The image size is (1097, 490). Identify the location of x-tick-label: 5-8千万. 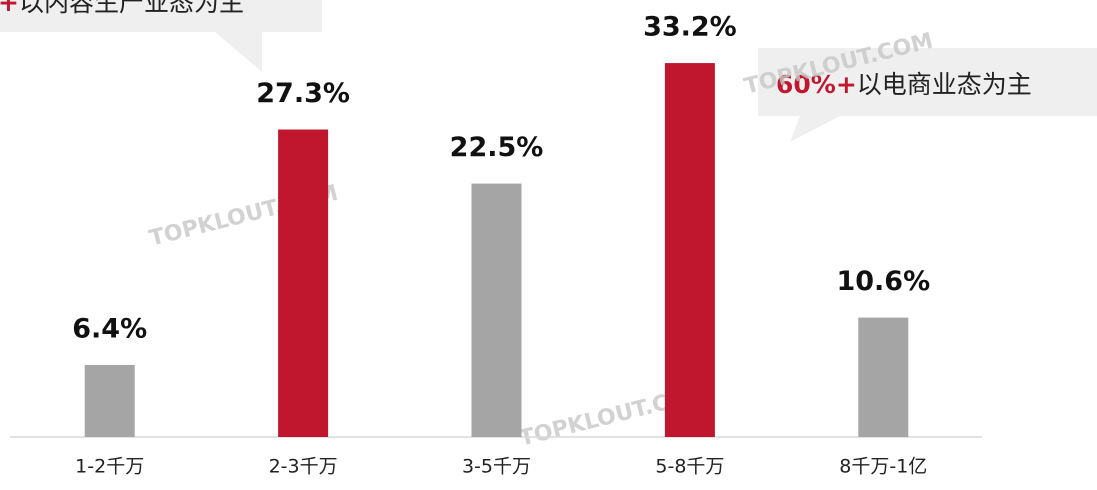
(689, 467).